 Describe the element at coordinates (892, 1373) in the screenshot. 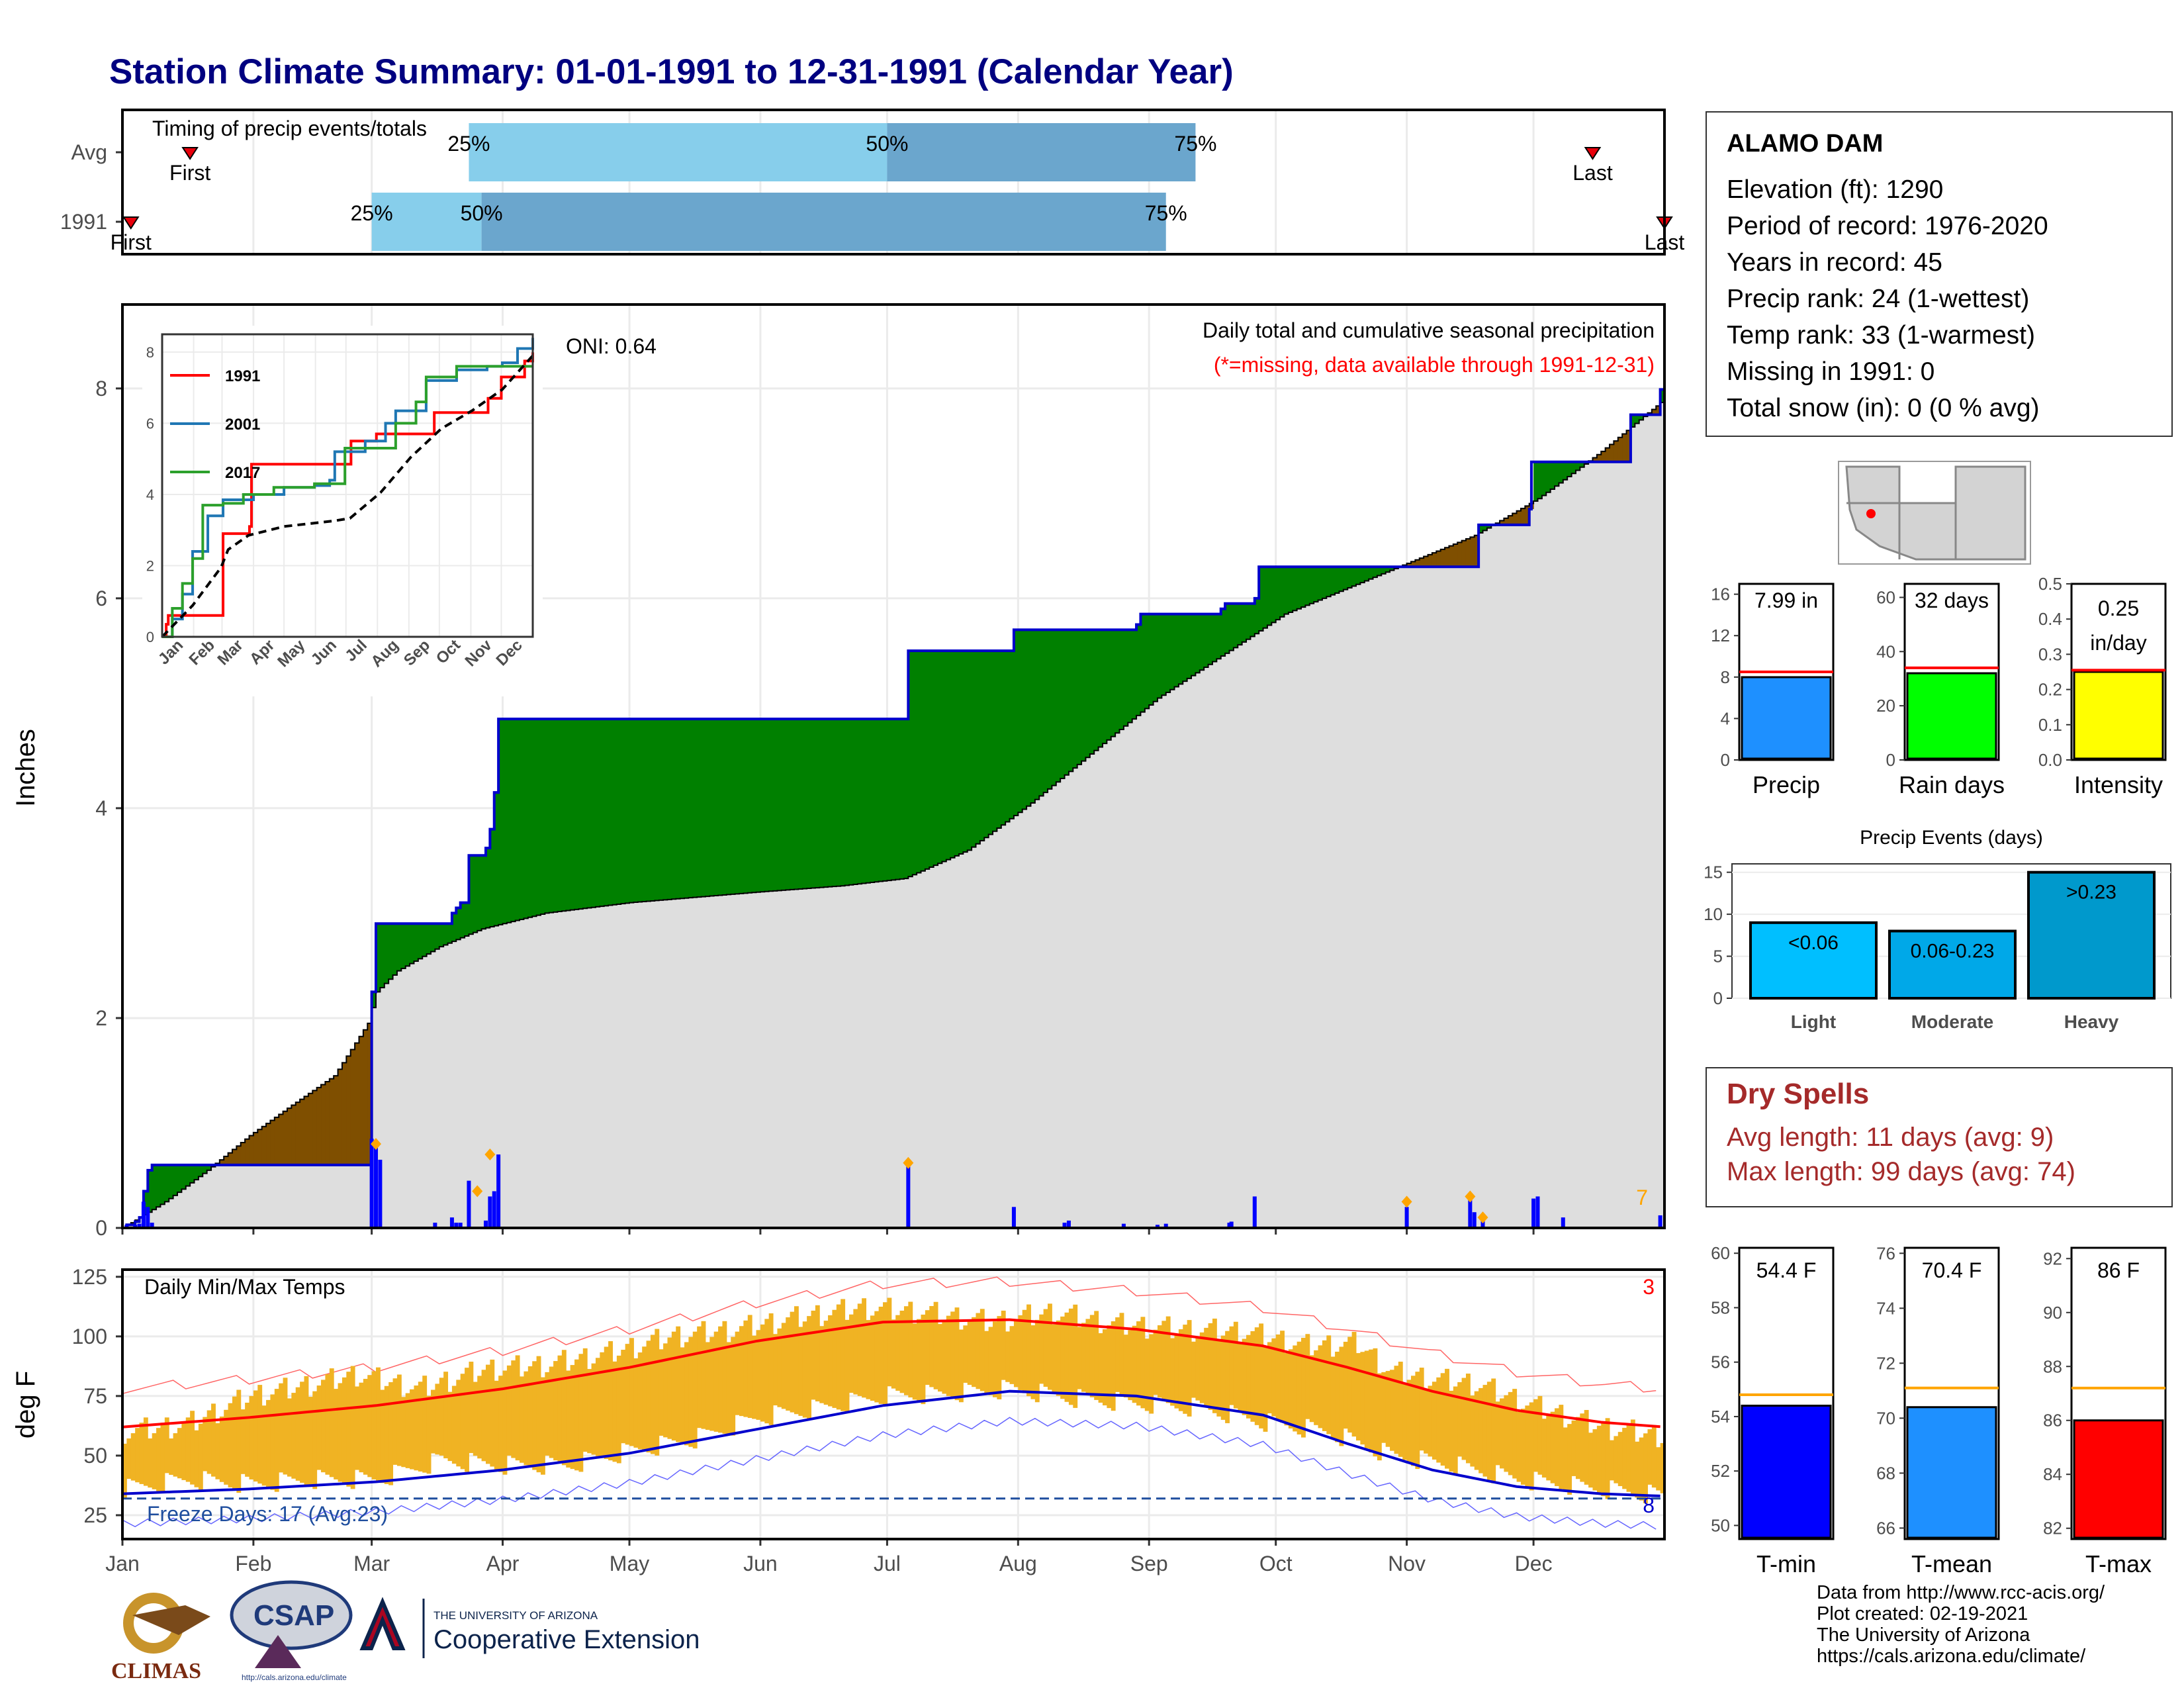

I see `normal-max-line` at that location.